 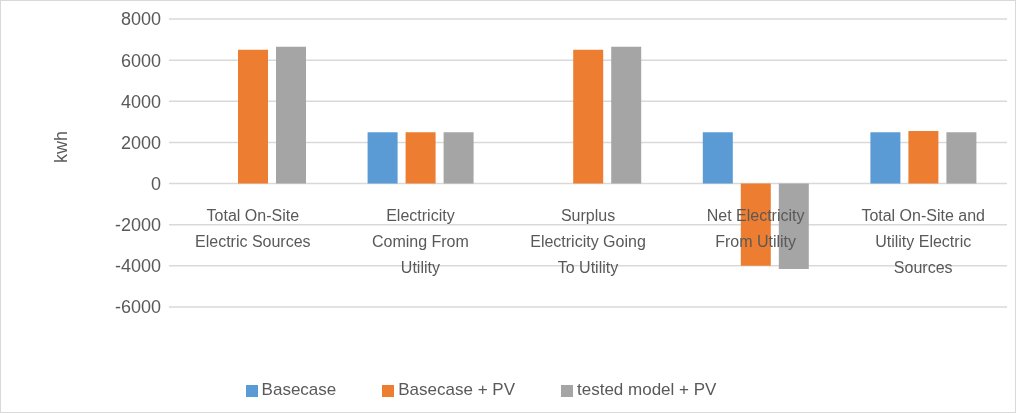 I want to click on y-tick-label: 2000, so click(x=140, y=142).